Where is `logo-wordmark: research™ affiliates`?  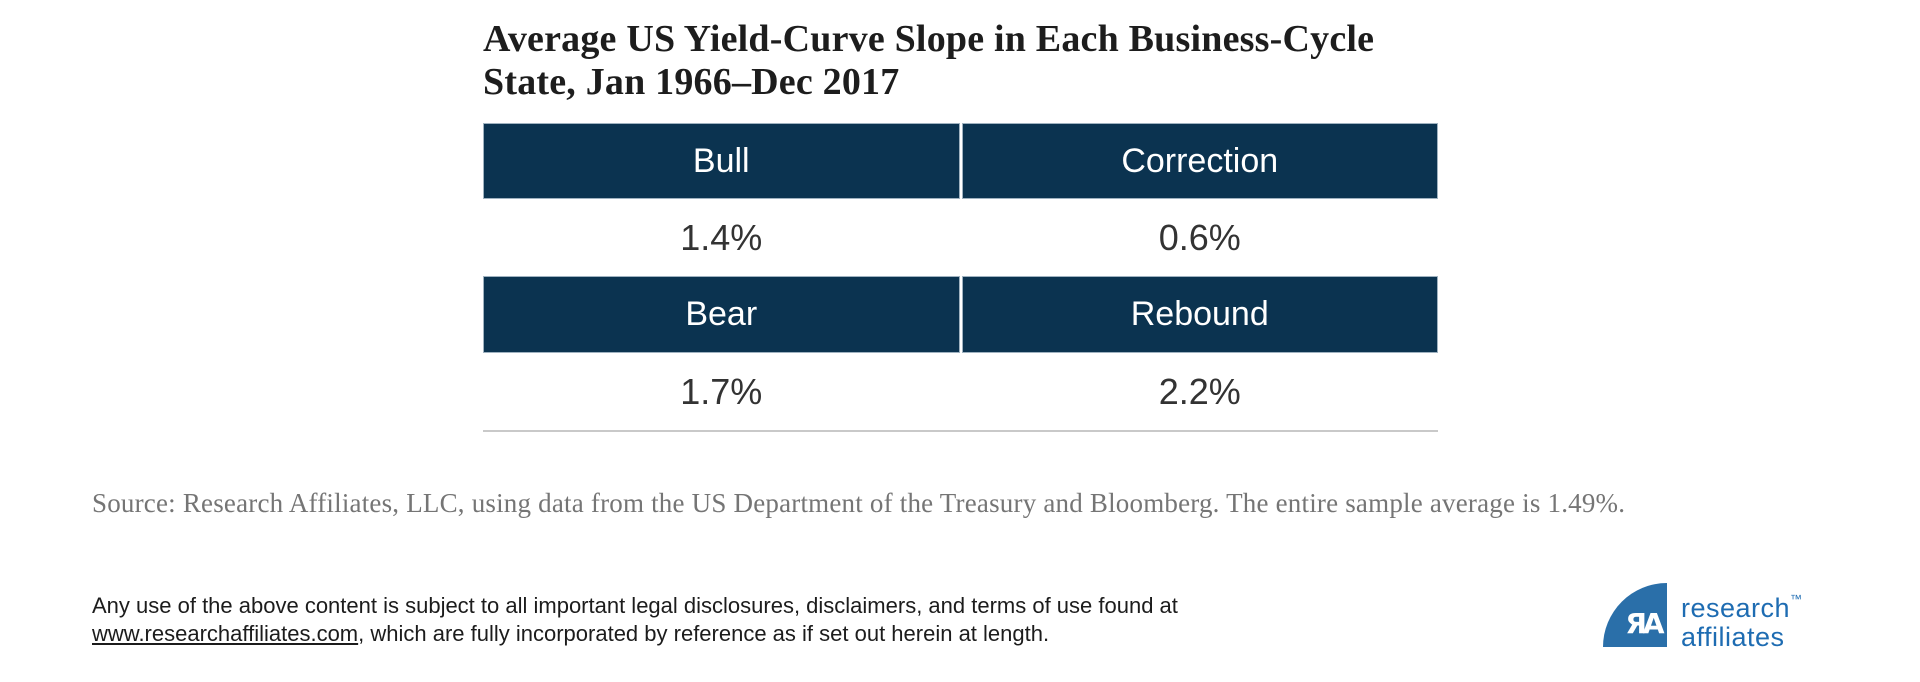 logo-wordmark: research™ affiliates is located at coordinates (1741, 618).